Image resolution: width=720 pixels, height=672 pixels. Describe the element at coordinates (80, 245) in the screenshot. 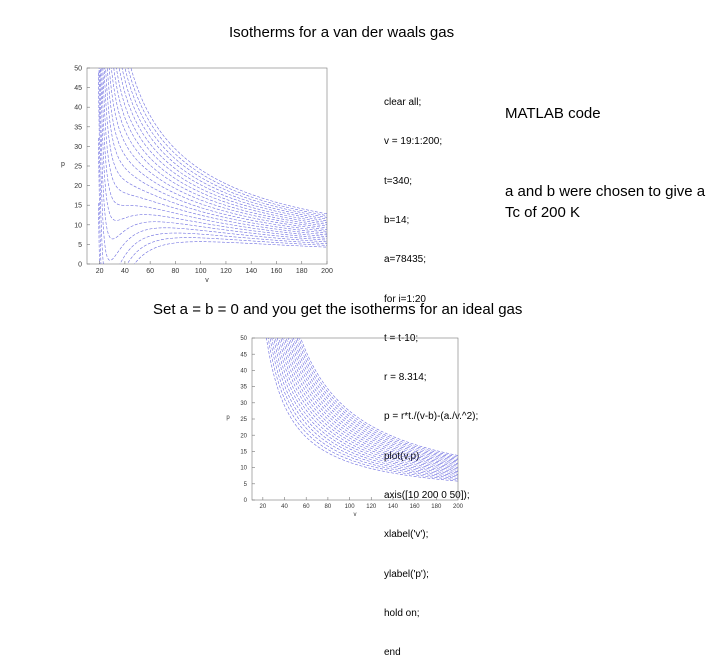

I see `y-tick-label: 5` at that location.